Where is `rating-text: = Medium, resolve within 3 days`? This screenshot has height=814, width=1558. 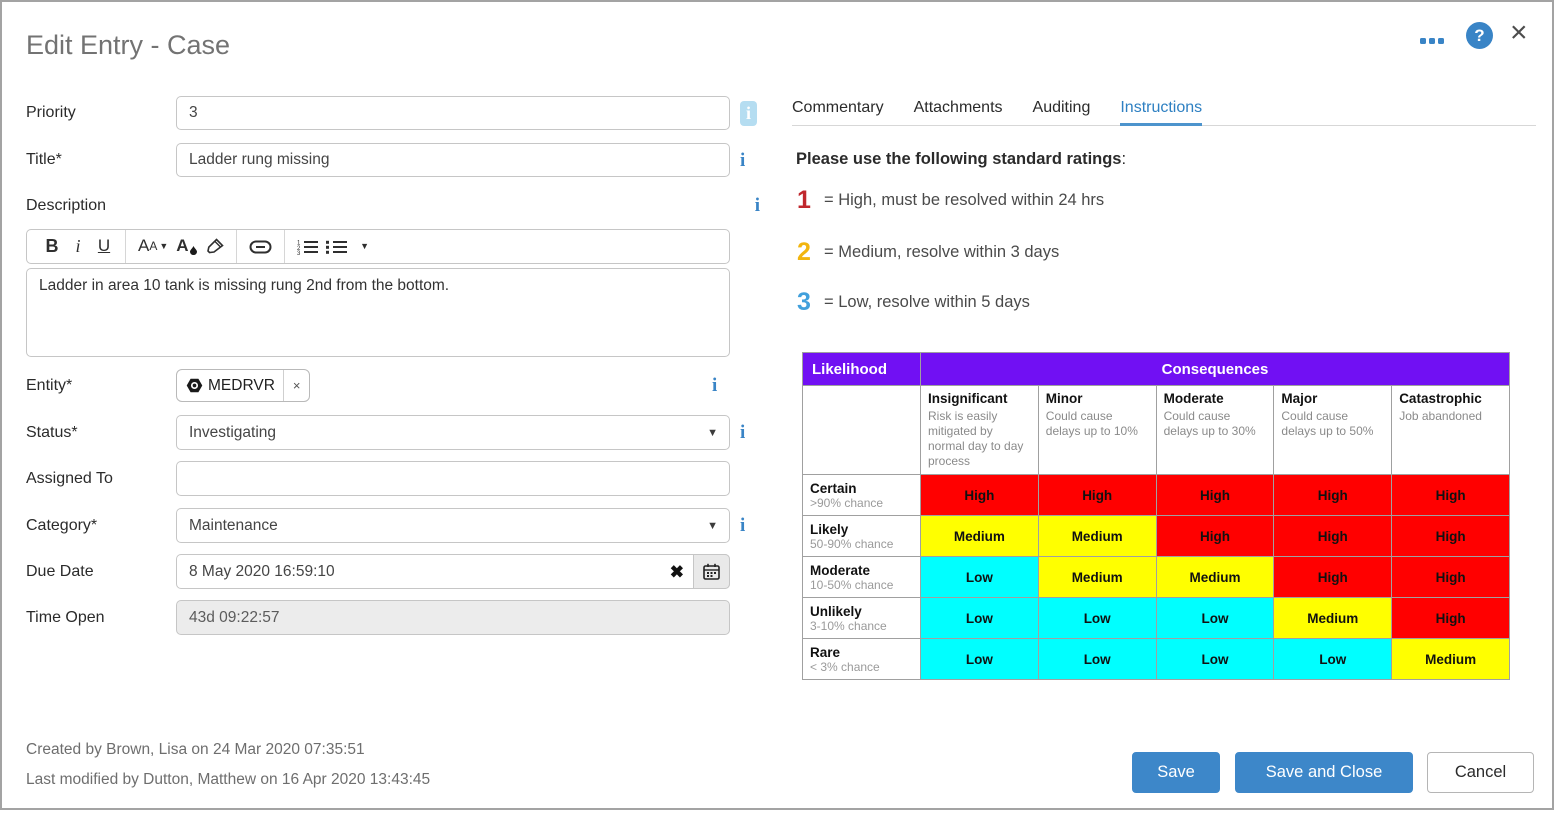
rating-text: = Medium, resolve within 3 days is located at coordinates (942, 252).